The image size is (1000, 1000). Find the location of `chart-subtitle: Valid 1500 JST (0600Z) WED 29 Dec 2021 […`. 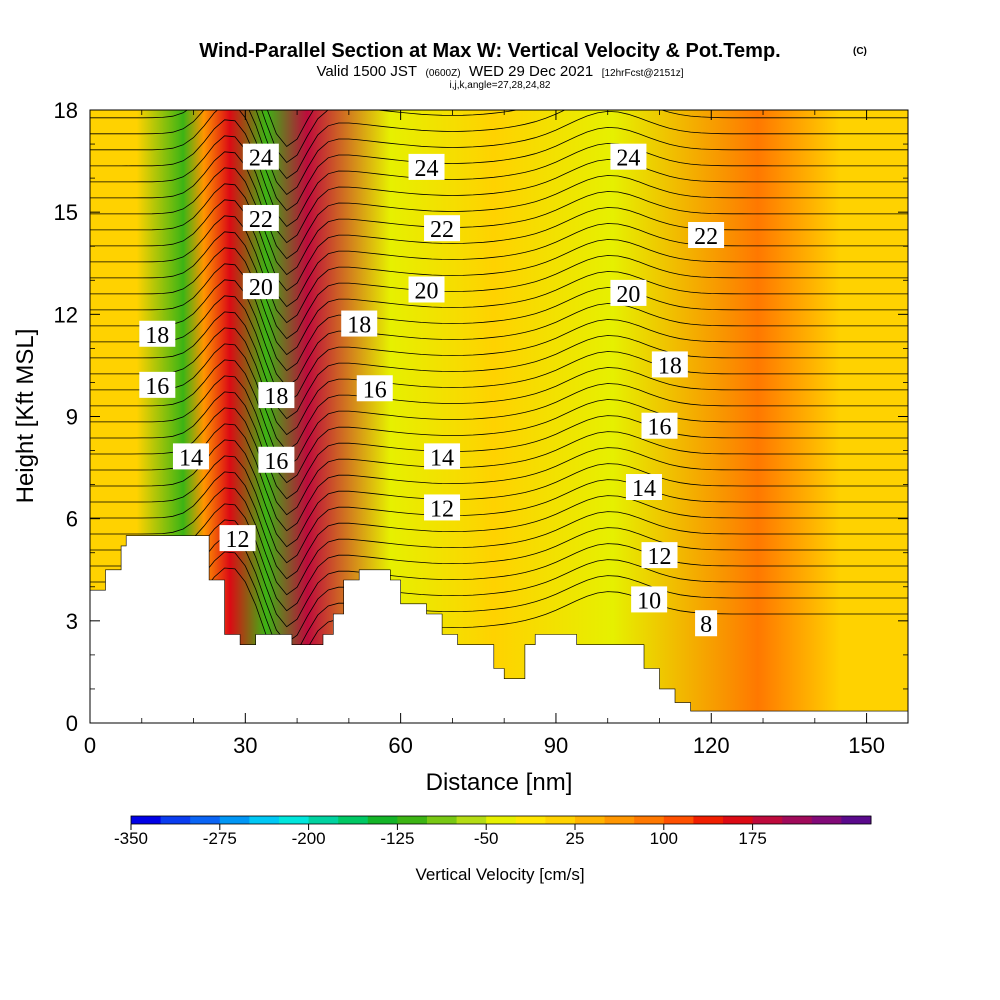

chart-subtitle: Valid 1500 JST (0600Z) WED 29 Dec 2021 [… is located at coordinates (499, 71).